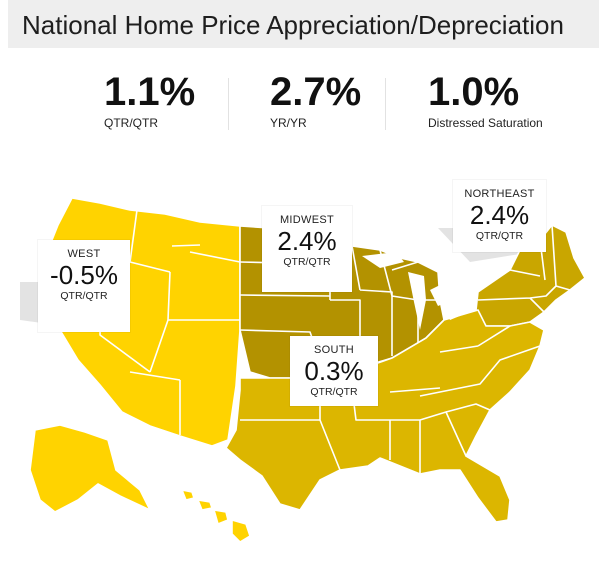  Describe the element at coordinates (150, 92) in the screenshot. I see `stat-value: 1.1%` at that location.